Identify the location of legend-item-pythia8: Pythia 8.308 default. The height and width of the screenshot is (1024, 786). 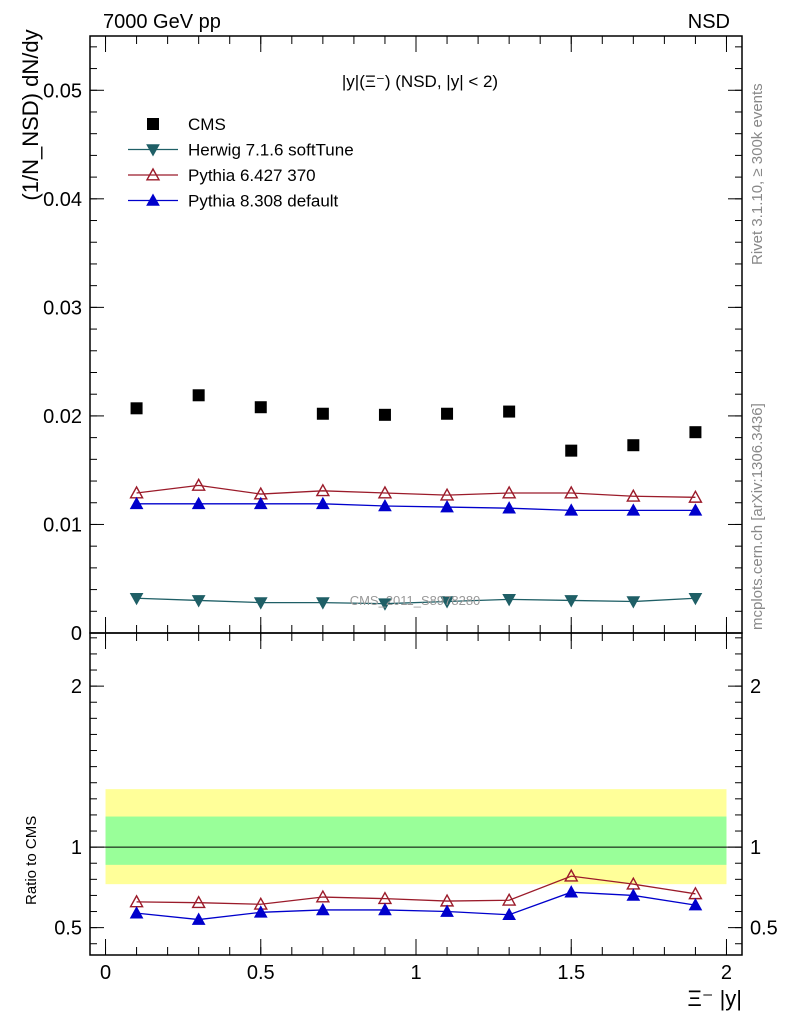
(233, 201).